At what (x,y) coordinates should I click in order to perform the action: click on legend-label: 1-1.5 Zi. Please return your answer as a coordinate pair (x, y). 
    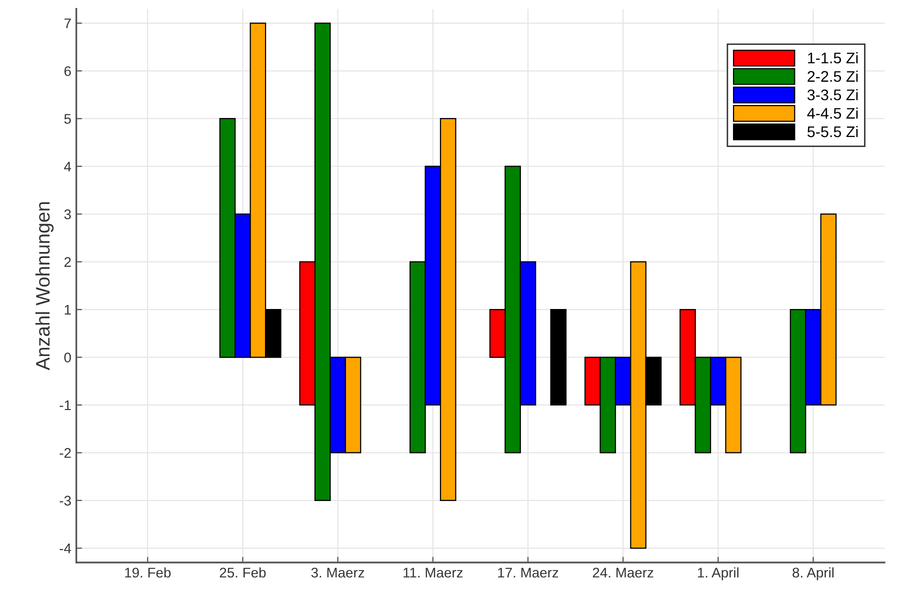
    Looking at the image, I should click on (833, 58).